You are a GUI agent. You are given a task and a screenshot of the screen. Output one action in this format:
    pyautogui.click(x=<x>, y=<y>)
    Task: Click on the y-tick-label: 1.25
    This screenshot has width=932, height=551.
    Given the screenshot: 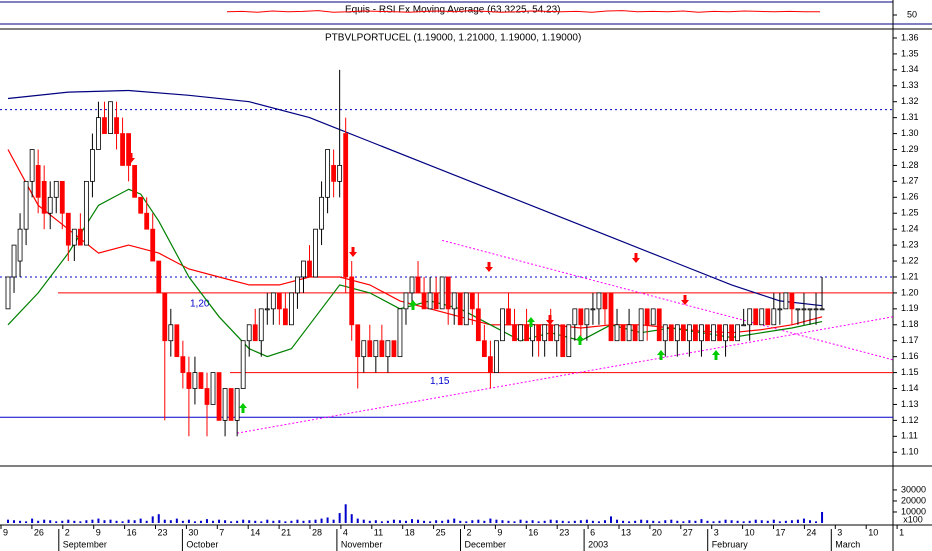 What is the action you would take?
    pyautogui.click(x=910, y=213)
    